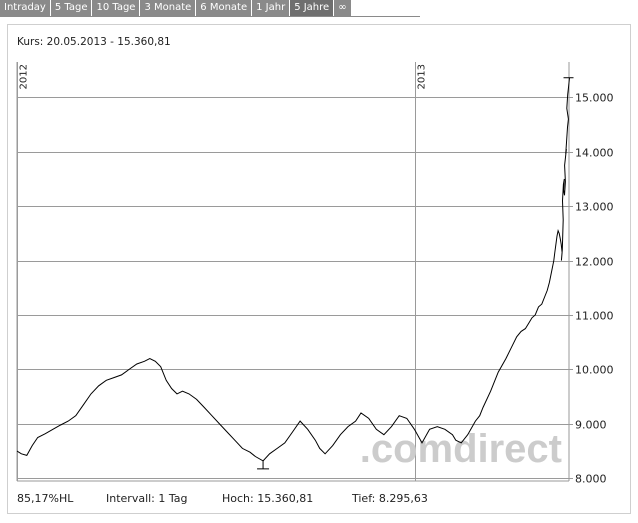 The image size is (638, 523). What do you see at coordinates (116, 8) in the screenshot?
I see `tab-10-tage: 10 Tage` at bounding box center [116, 8].